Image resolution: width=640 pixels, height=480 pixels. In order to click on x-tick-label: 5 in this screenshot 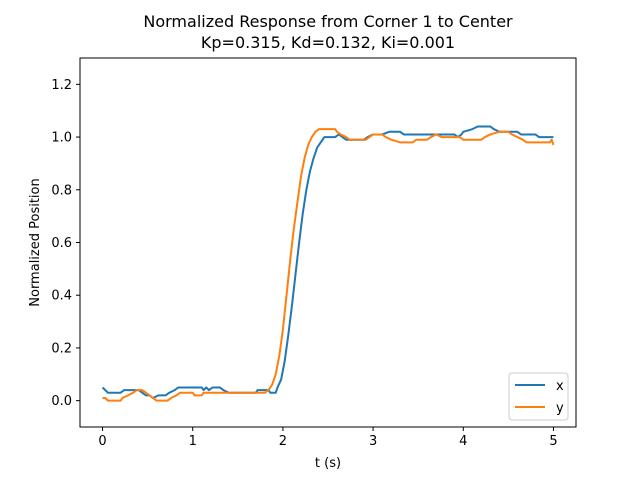, I will do `click(553, 441)`.